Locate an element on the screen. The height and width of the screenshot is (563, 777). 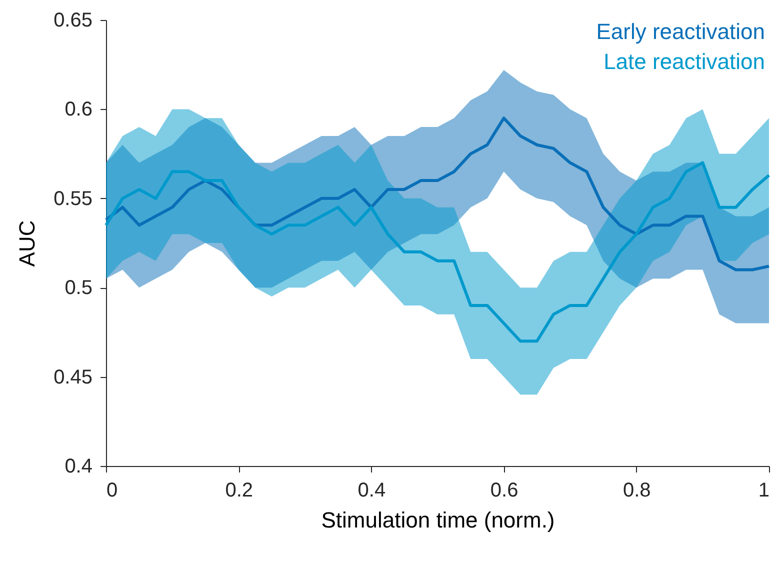
x-tick-label: 0.2 is located at coordinates (239, 491).